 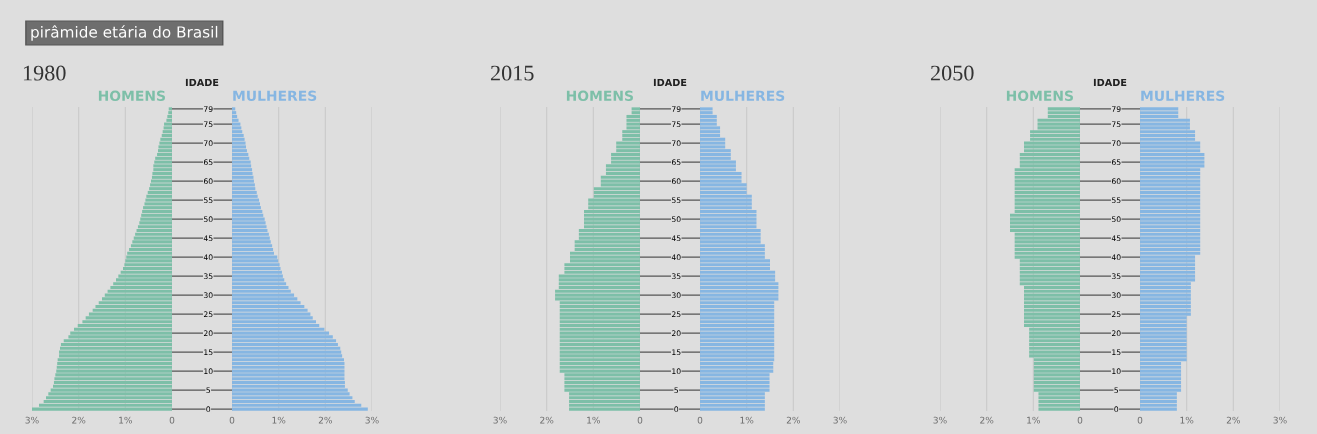 What do you see at coordinates (747, 420) in the screenshot?
I see `x-tick-label: 1%` at bounding box center [747, 420].